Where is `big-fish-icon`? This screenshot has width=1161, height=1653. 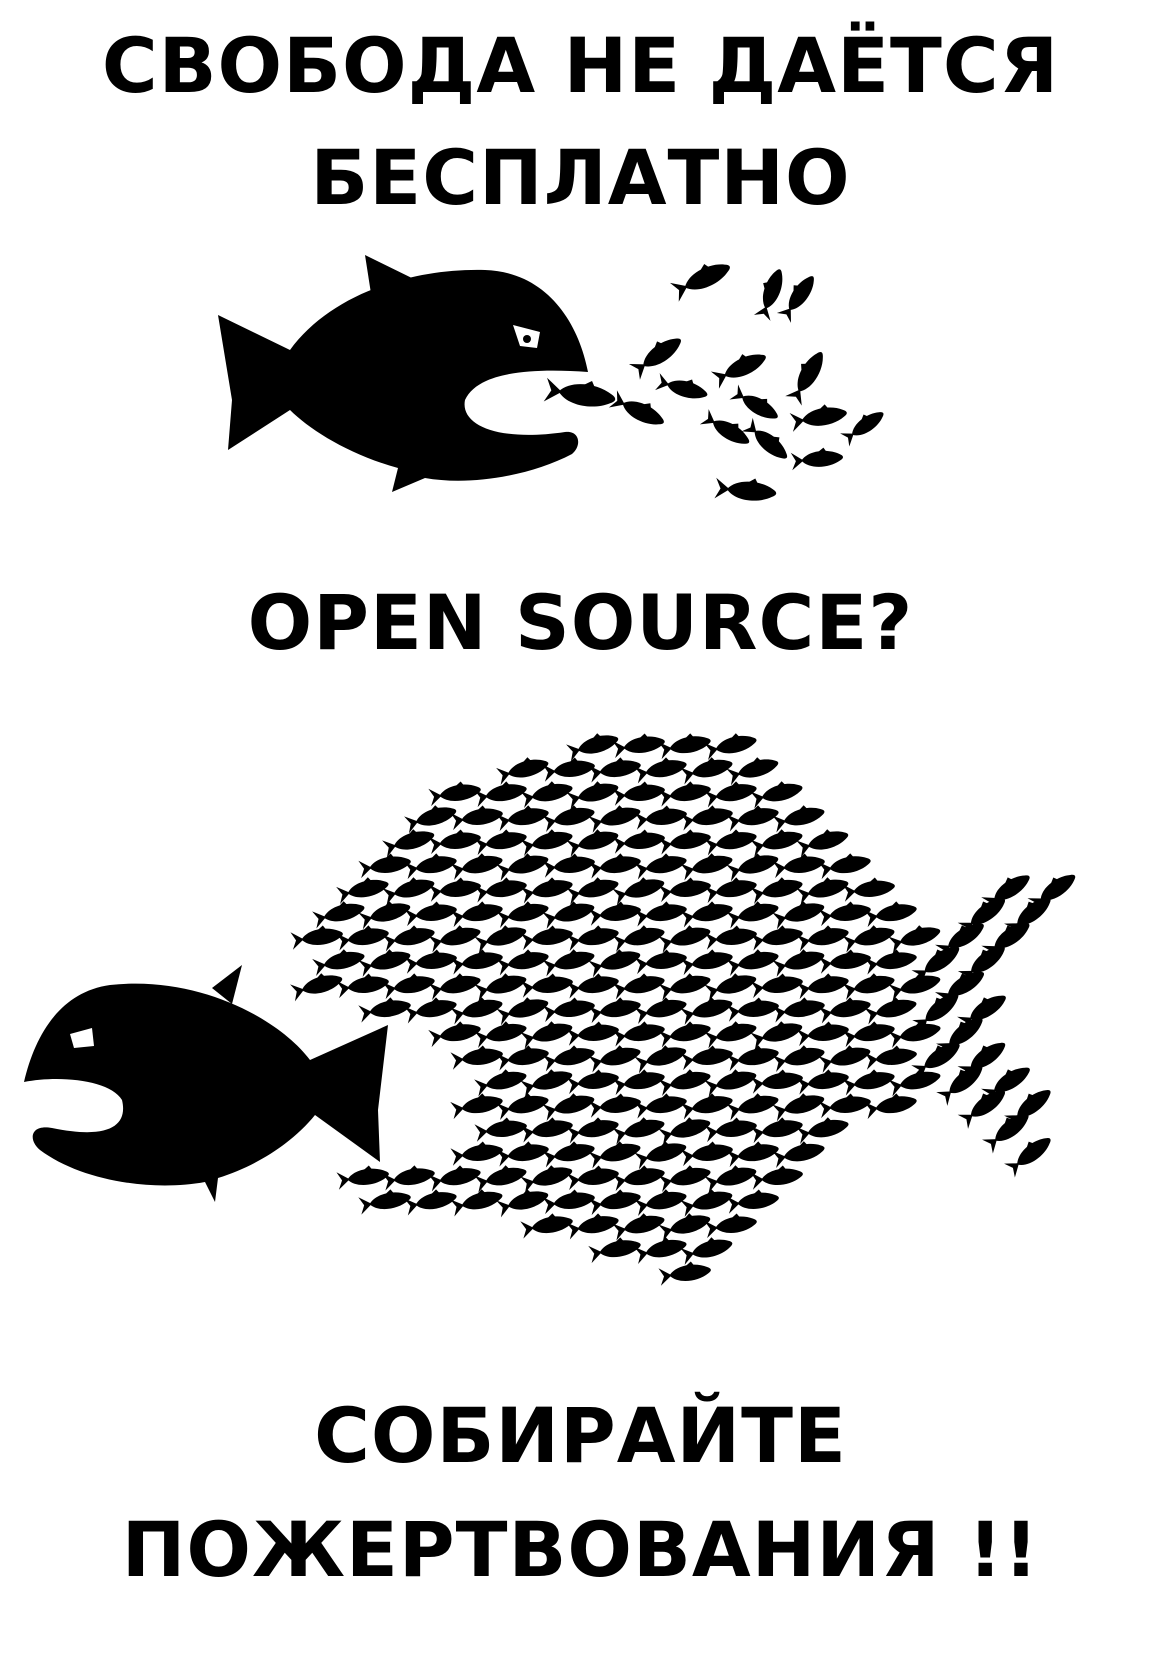
big-fish-icon is located at coordinates (403, 373).